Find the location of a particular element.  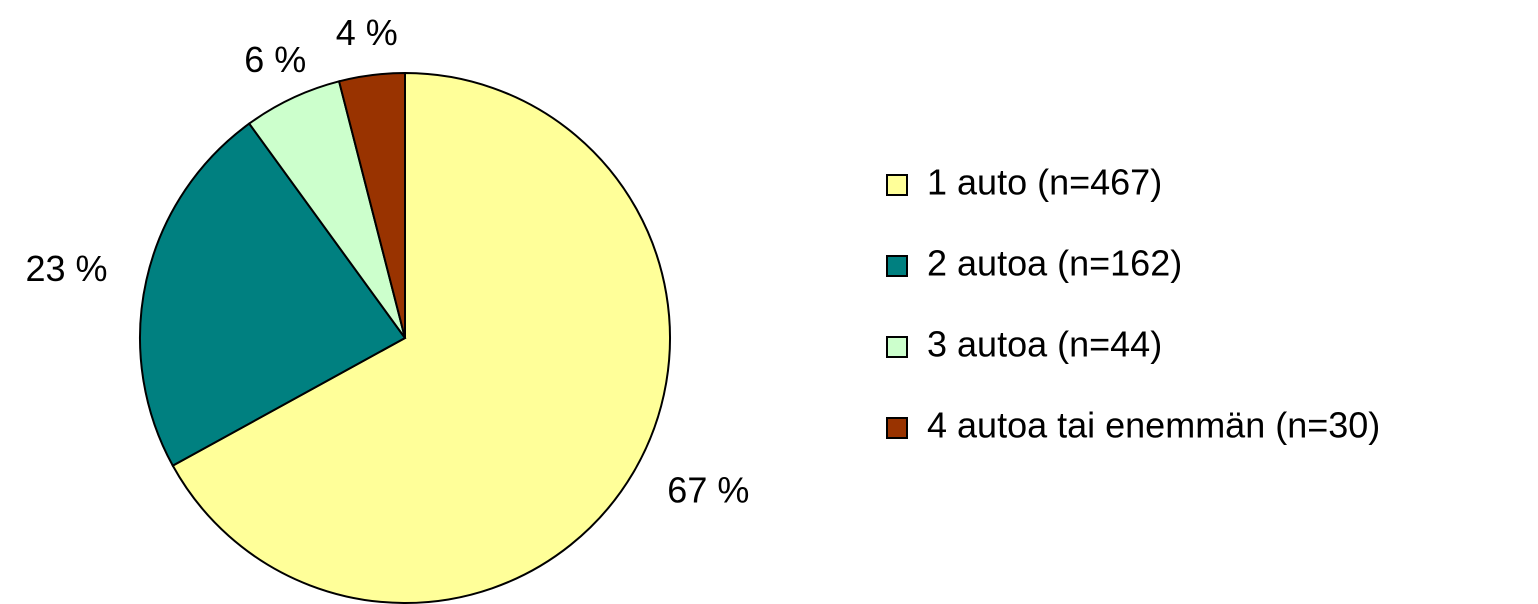

legend-label: 1 auto (n=467) is located at coordinates (1044, 182).